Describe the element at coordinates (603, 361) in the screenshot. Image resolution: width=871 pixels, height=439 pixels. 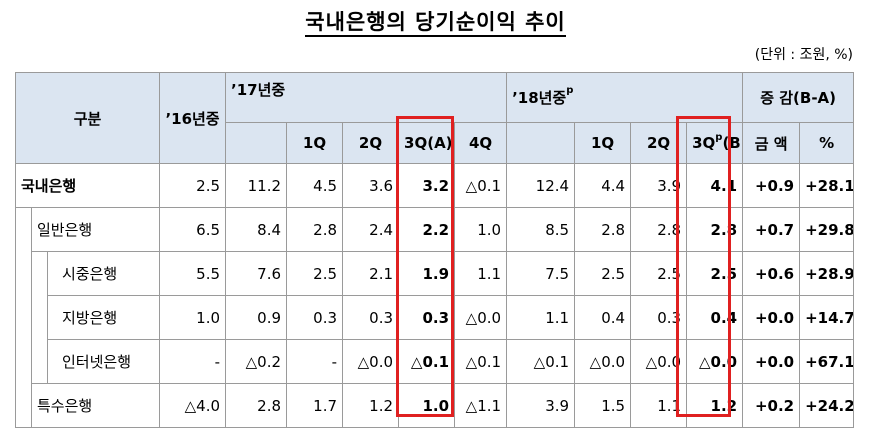
I see `cell-2018-q1: △0.0` at that location.